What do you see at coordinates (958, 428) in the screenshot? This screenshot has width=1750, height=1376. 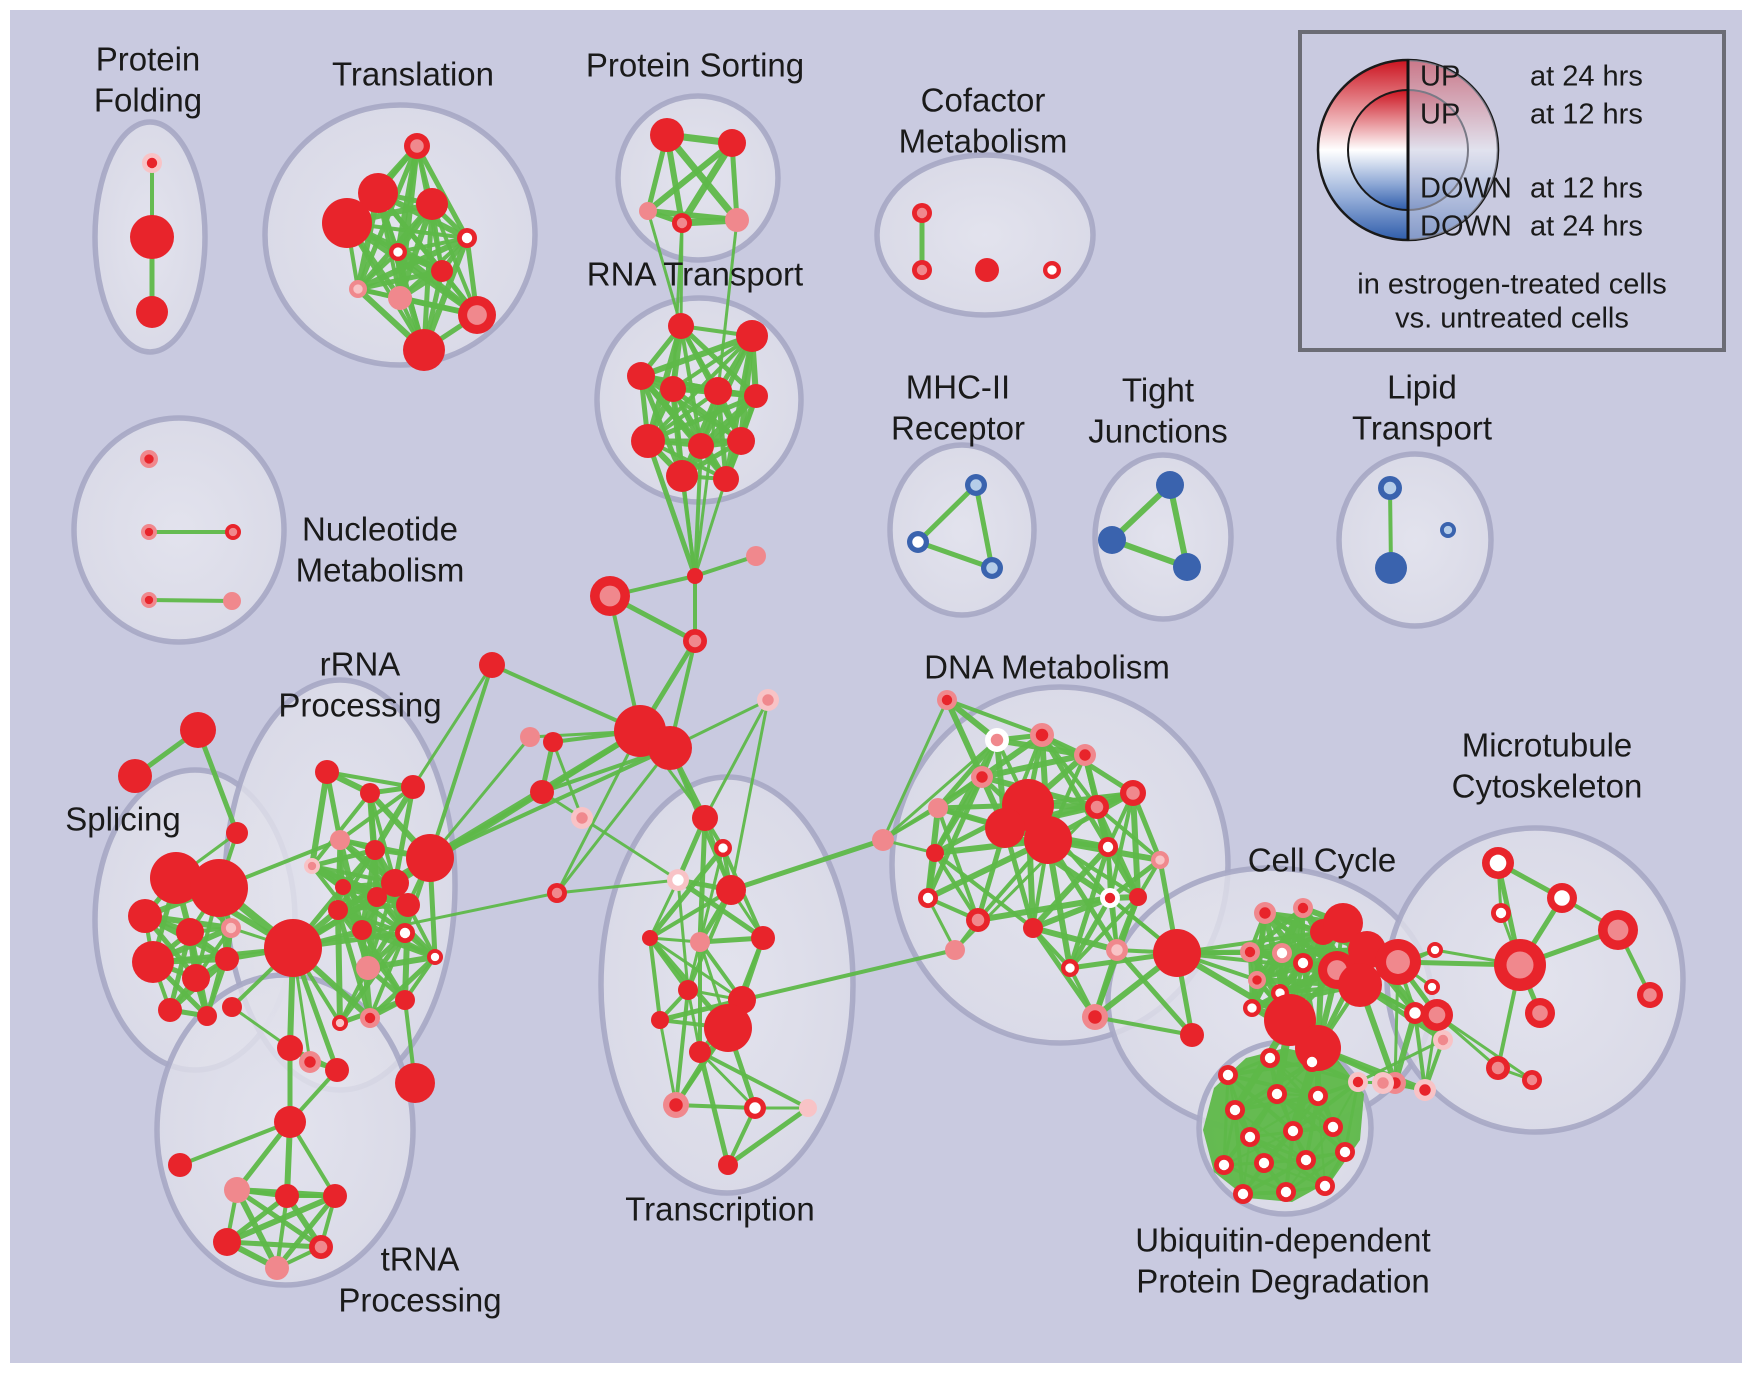 I see `cluster-label-mhc-ii-receptor: Receptor` at bounding box center [958, 428].